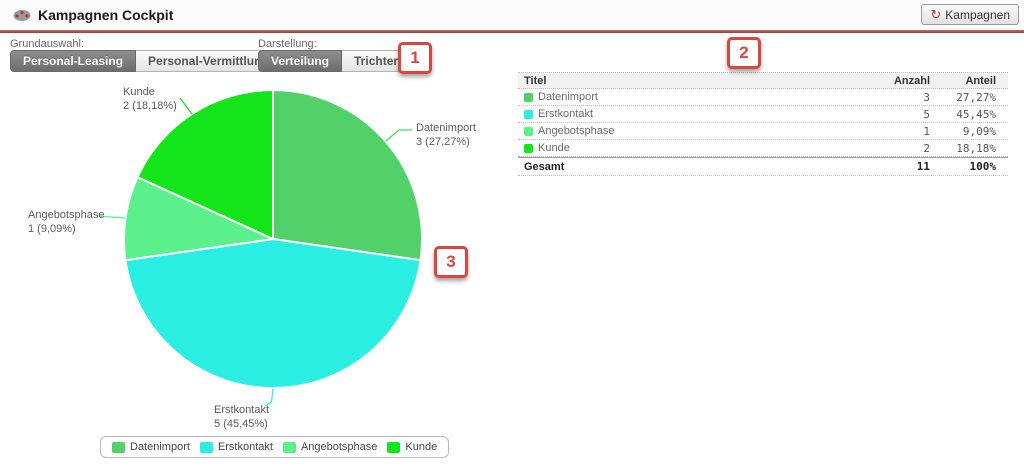  I want to click on row-title: Erstkontakt, so click(566, 114).